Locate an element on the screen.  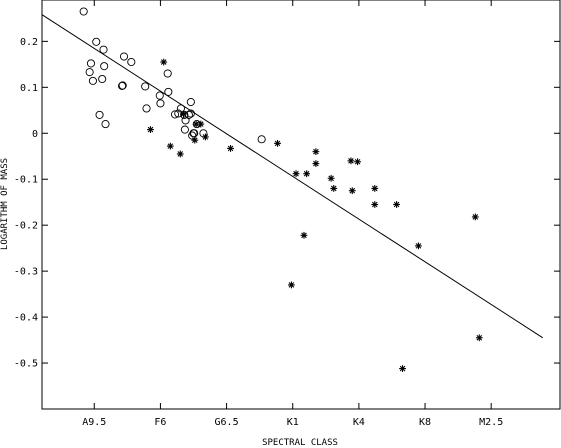
x-tick-label: M2.5 is located at coordinates (491, 422).